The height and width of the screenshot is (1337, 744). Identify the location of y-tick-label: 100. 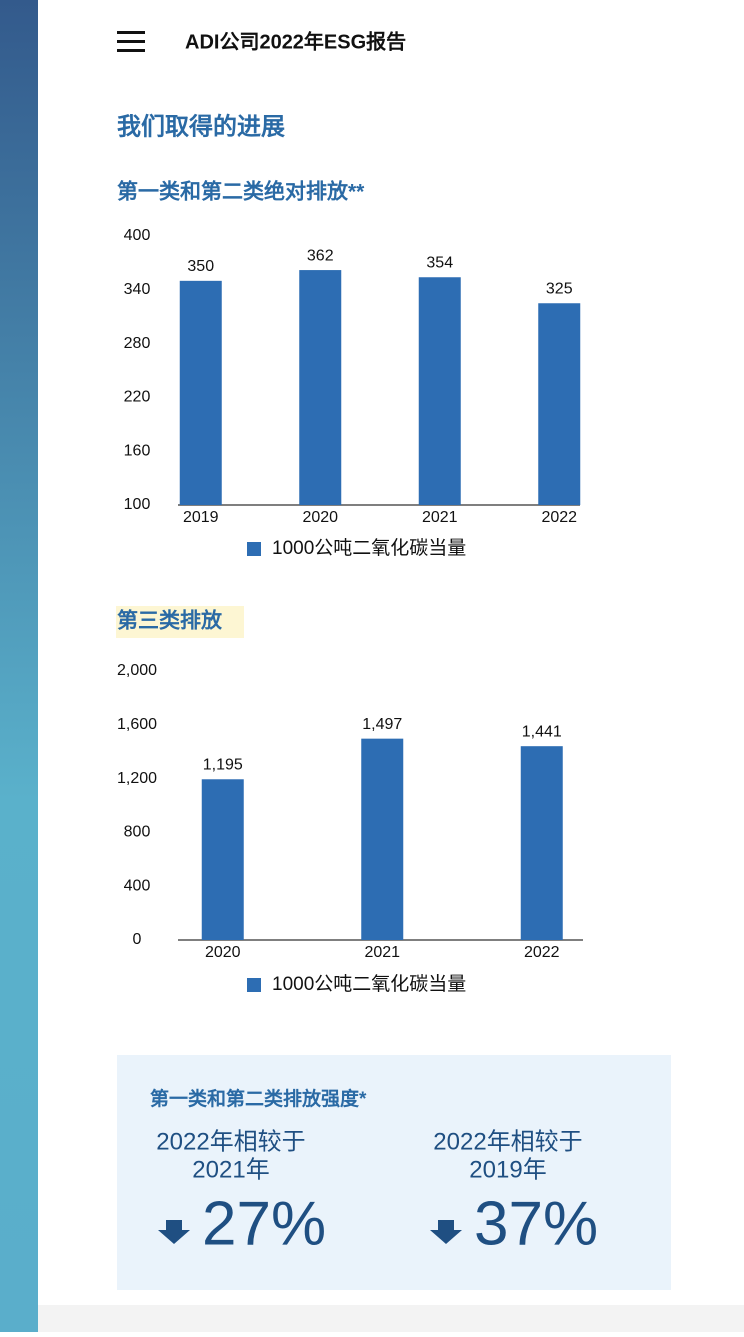
(137, 504).